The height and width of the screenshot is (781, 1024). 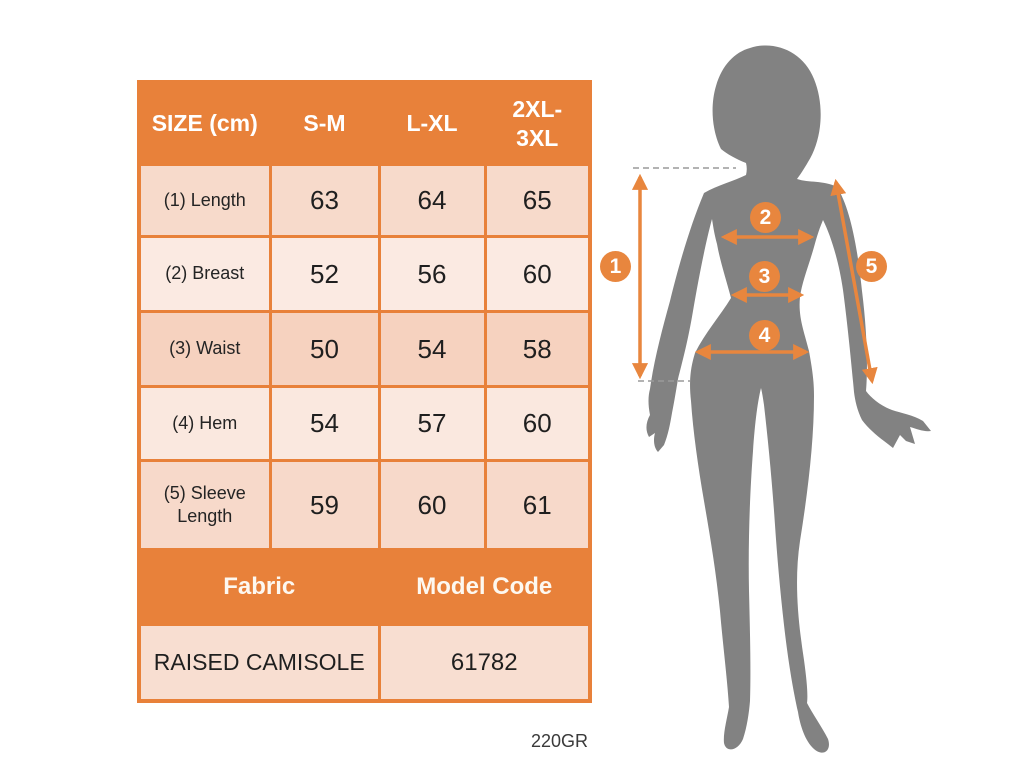 What do you see at coordinates (324, 274) in the screenshot?
I see `size-value: 52` at bounding box center [324, 274].